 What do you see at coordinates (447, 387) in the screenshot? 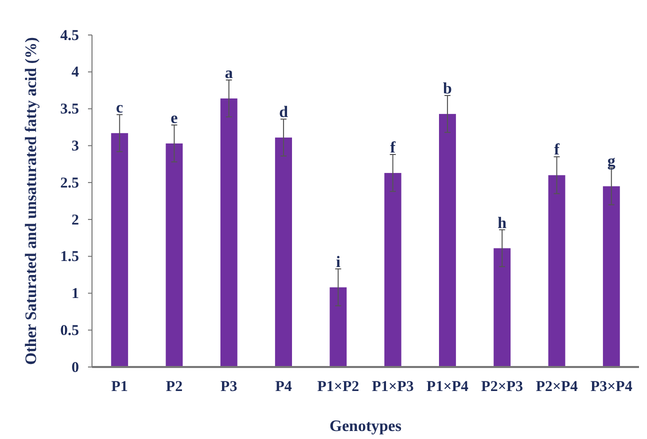
I see `x-tick-label: P1×P4` at bounding box center [447, 387].